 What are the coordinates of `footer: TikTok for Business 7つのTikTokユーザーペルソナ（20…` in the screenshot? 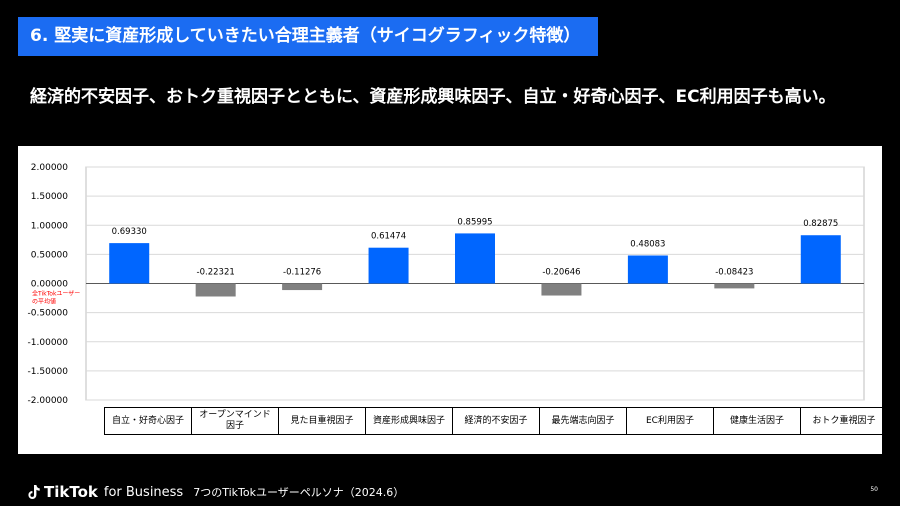 It's located at (215, 492).